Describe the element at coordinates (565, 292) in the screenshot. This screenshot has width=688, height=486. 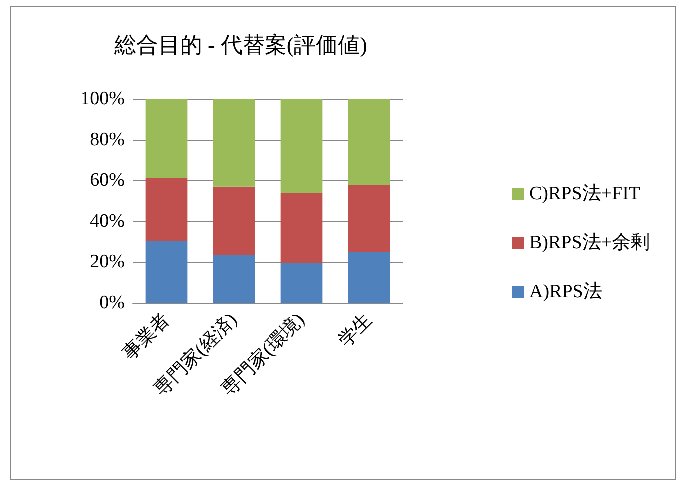
I see `legend-label: A)RPS法` at that location.